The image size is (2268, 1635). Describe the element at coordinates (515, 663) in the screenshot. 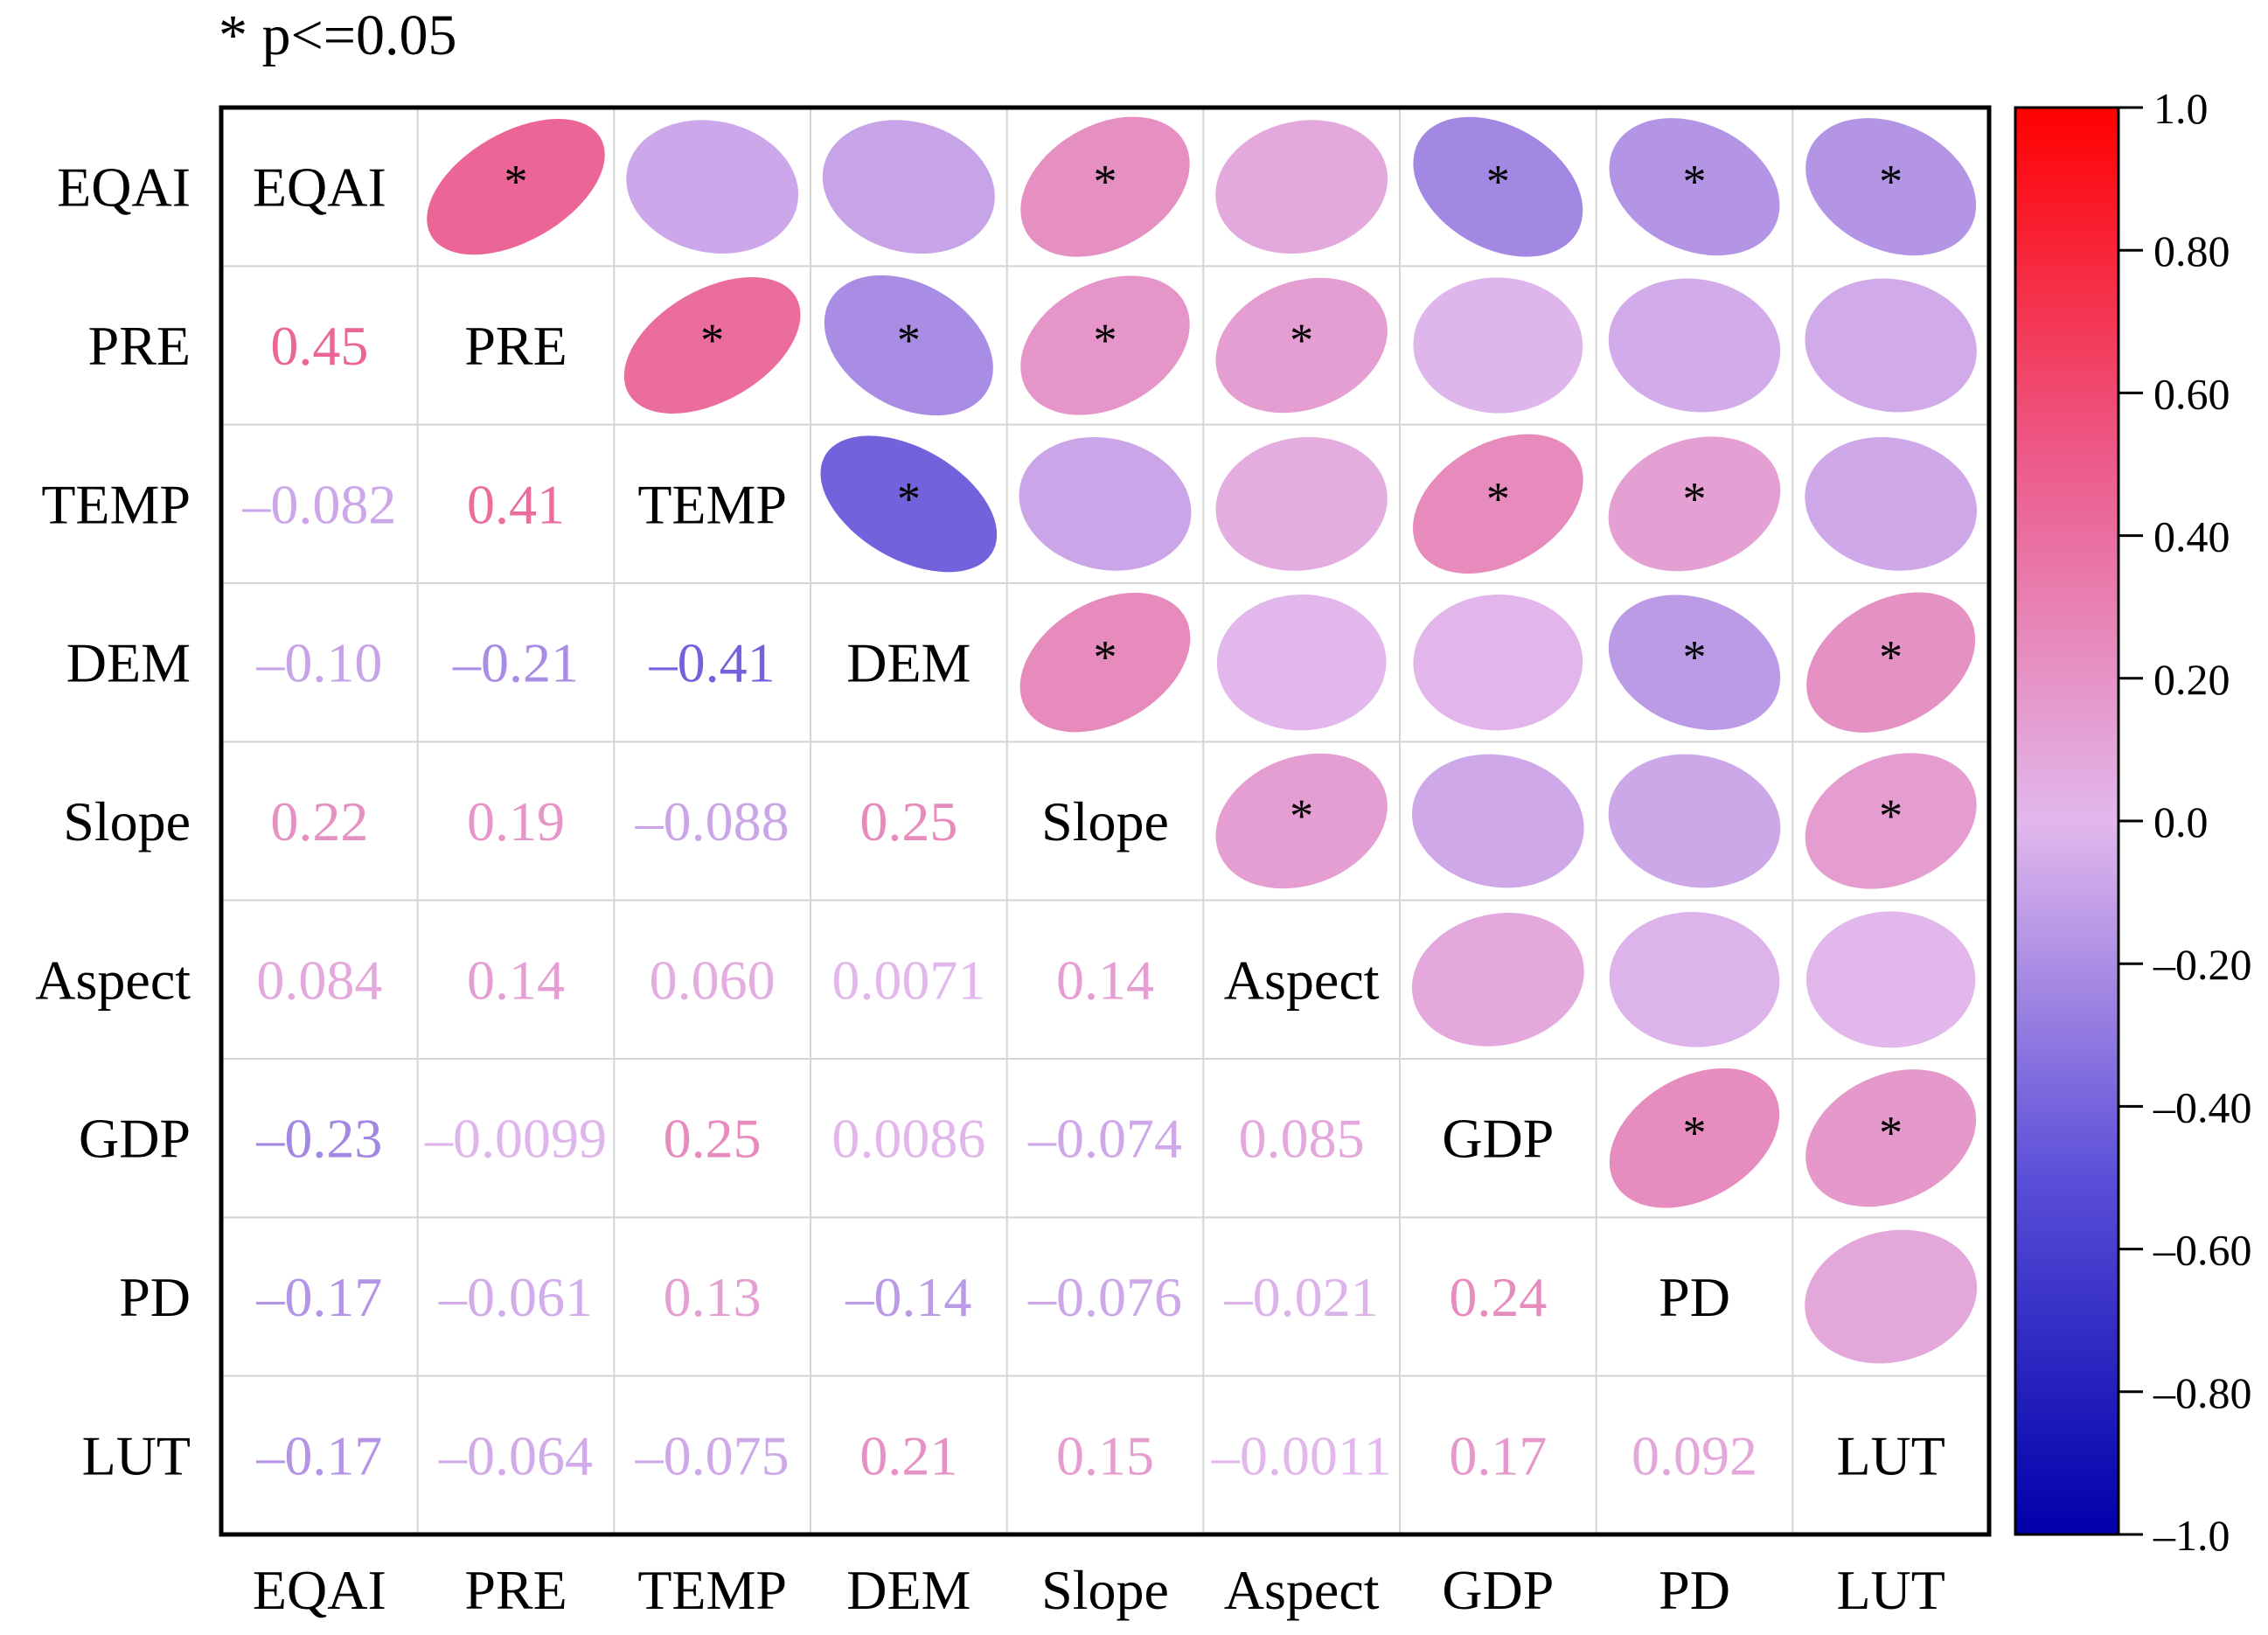

I see `coefficient-label: –0.21` at that location.